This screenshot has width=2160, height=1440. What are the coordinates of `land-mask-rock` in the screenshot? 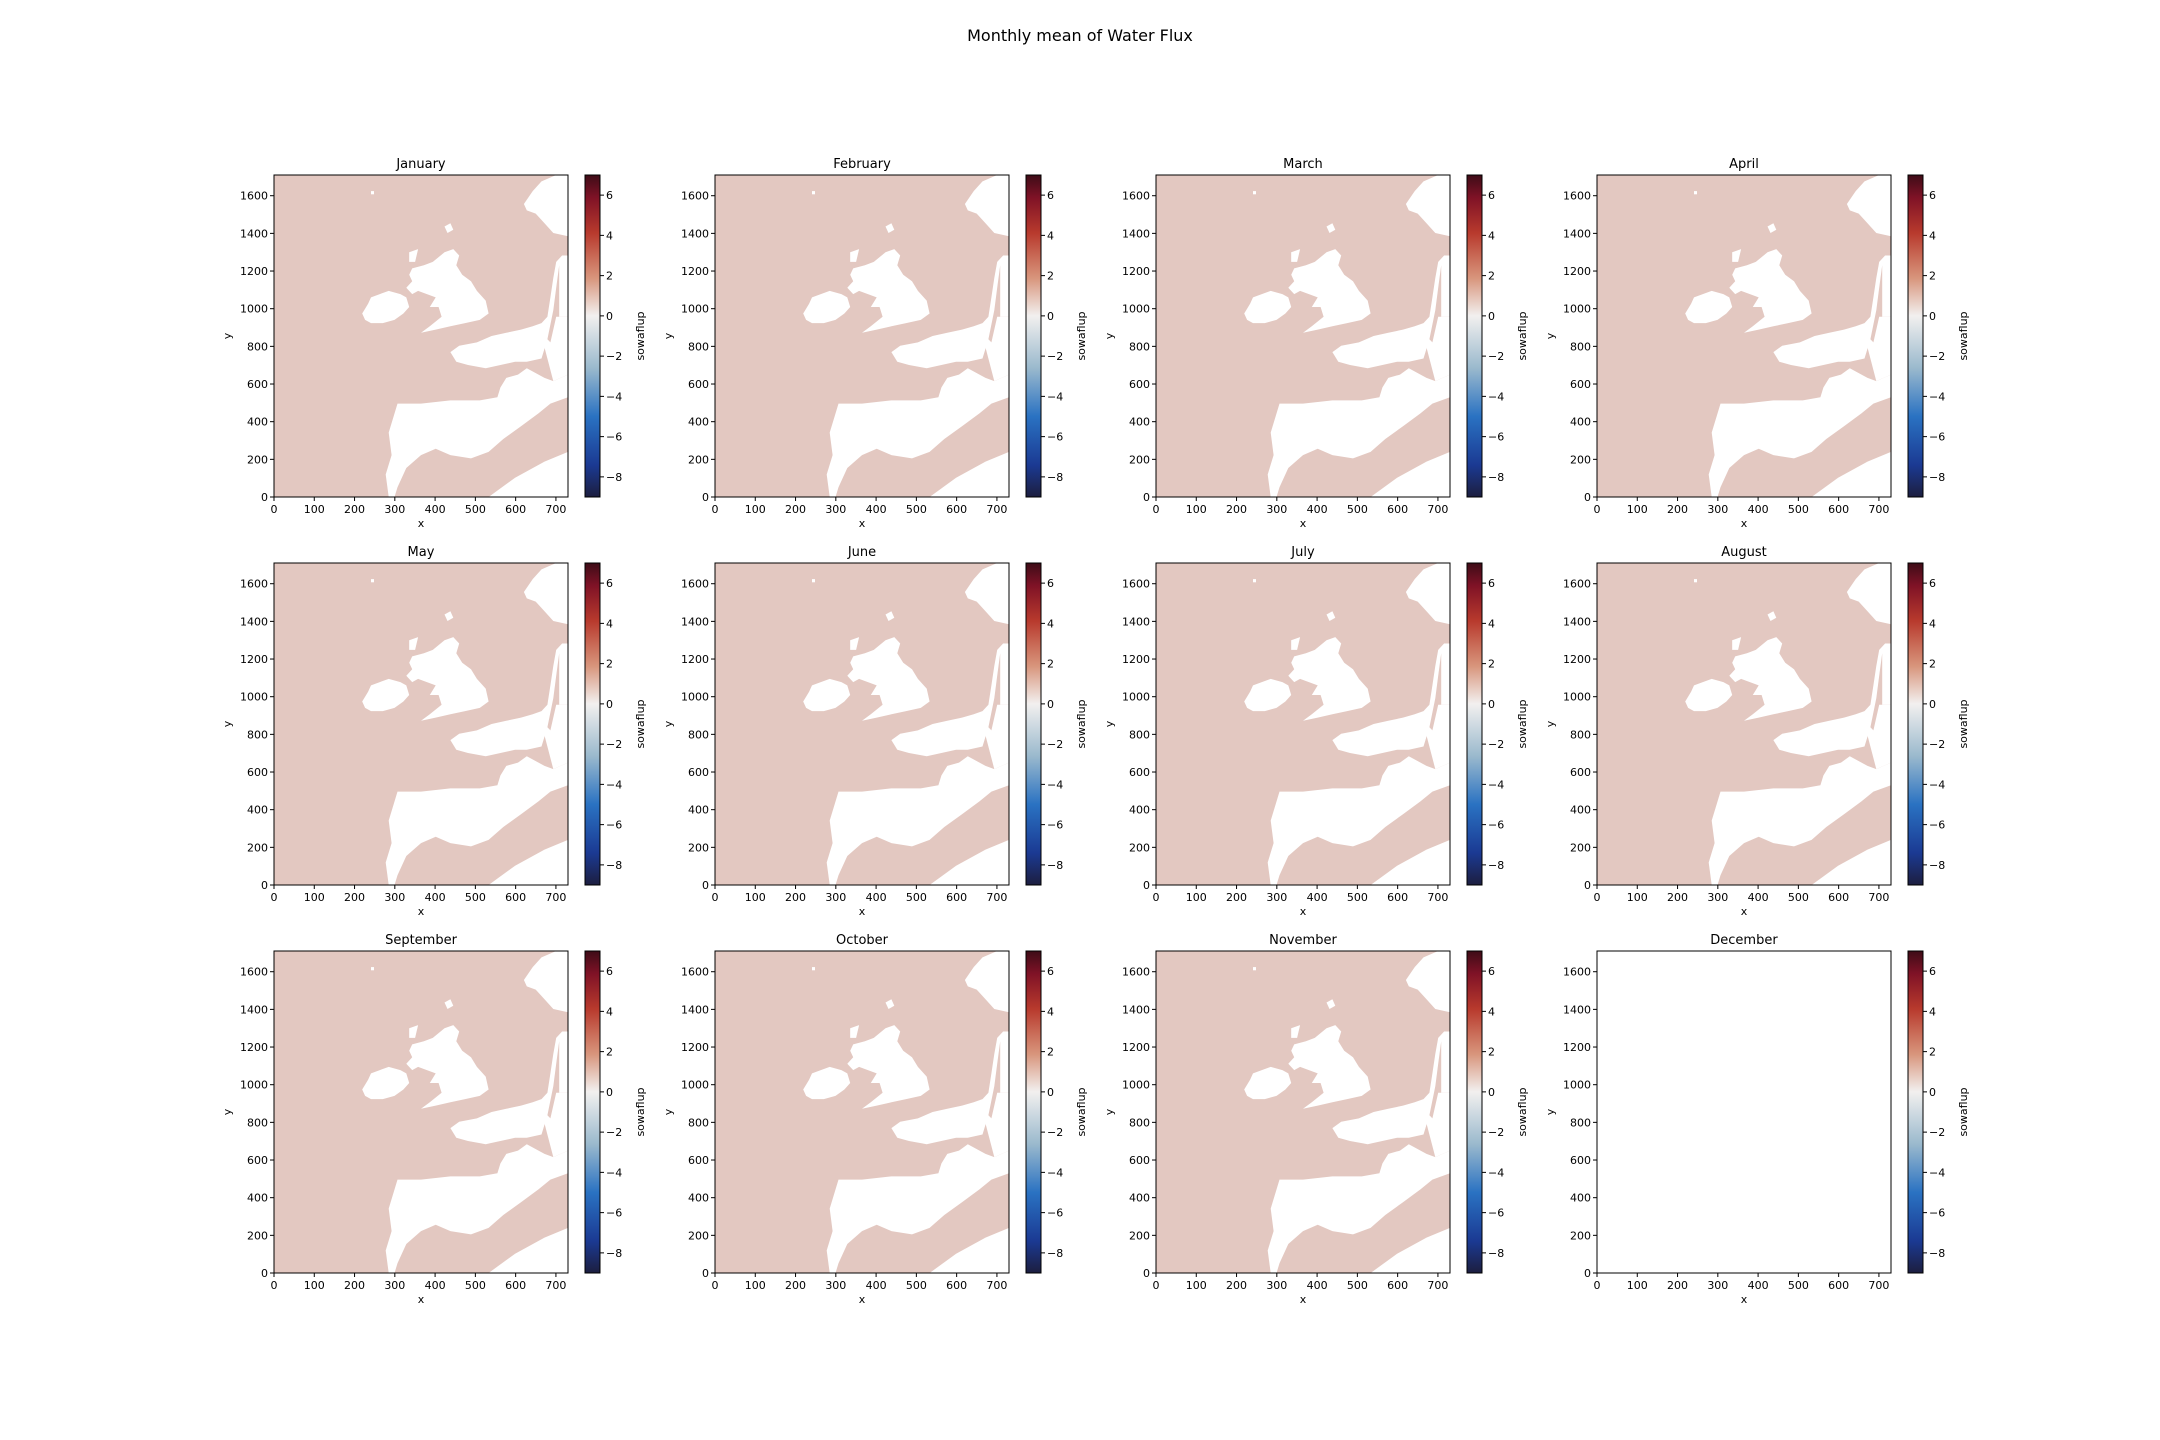 It's located at (1254, 969).